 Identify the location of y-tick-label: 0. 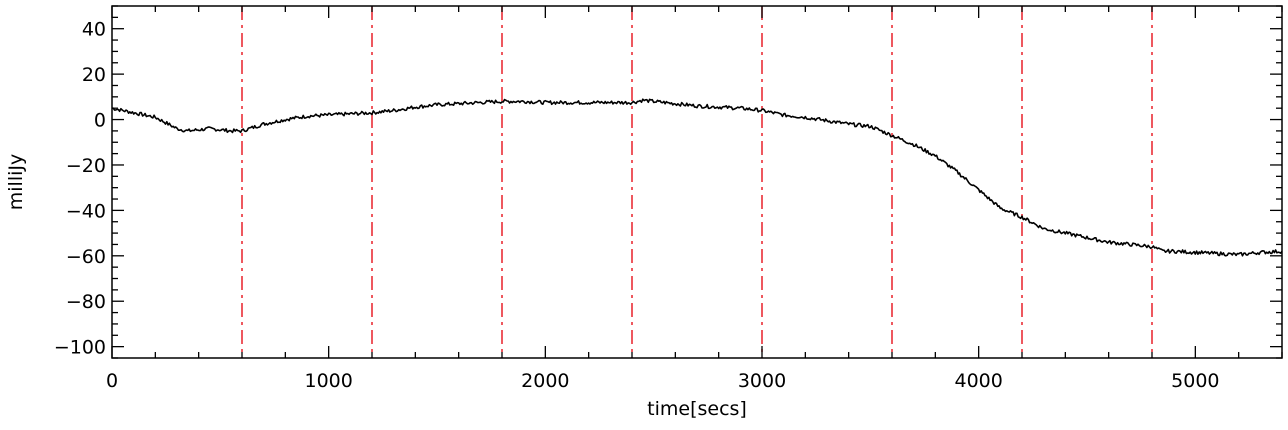
(100, 121).